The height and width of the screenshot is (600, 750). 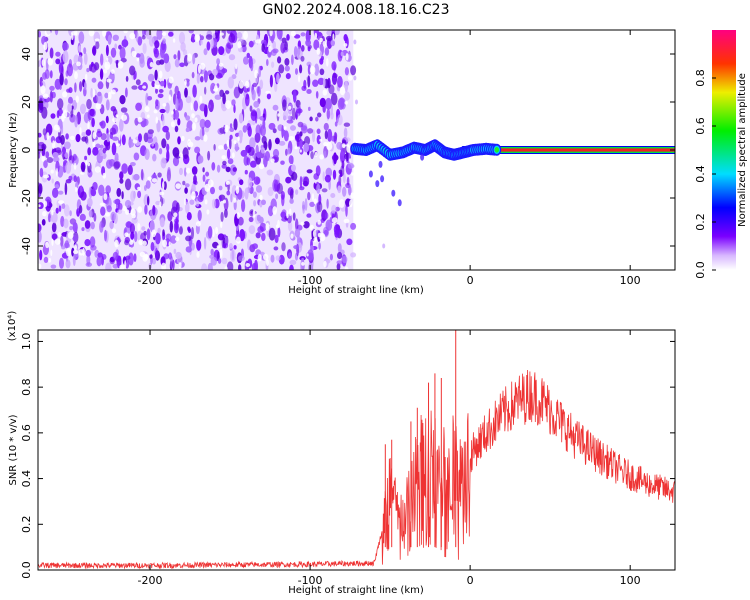 I want to click on y-tick-label: 0.2, so click(x=26, y=525).